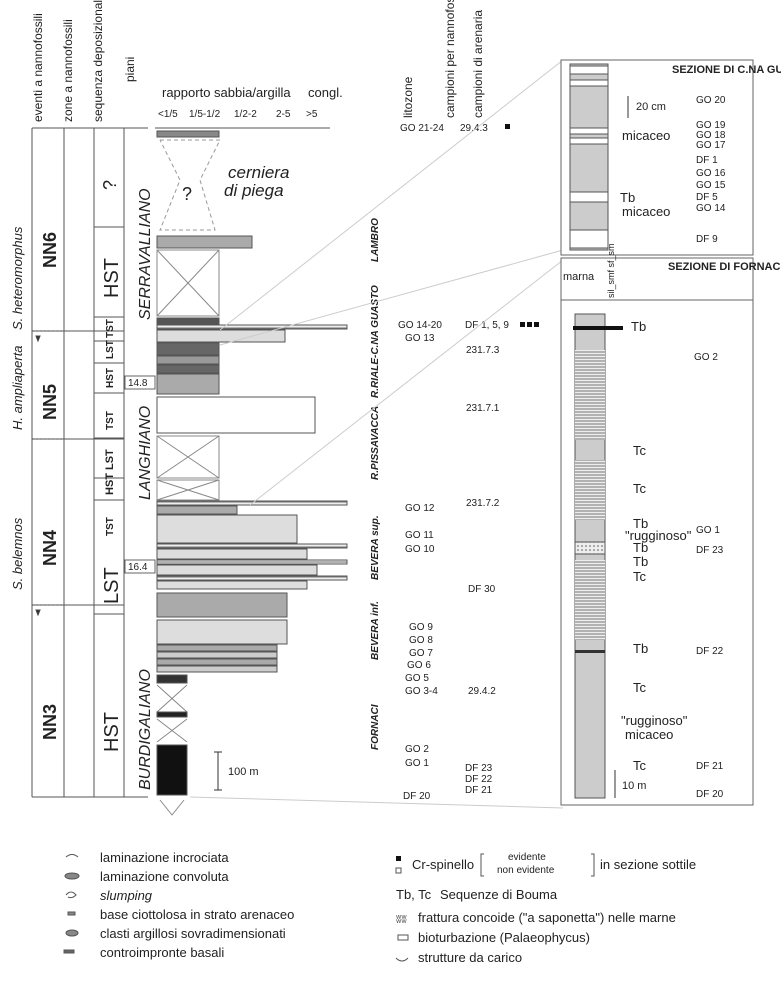 The height and width of the screenshot is (999, 781). I want to click on svg-text: GO 21-24, so click(422, 128).